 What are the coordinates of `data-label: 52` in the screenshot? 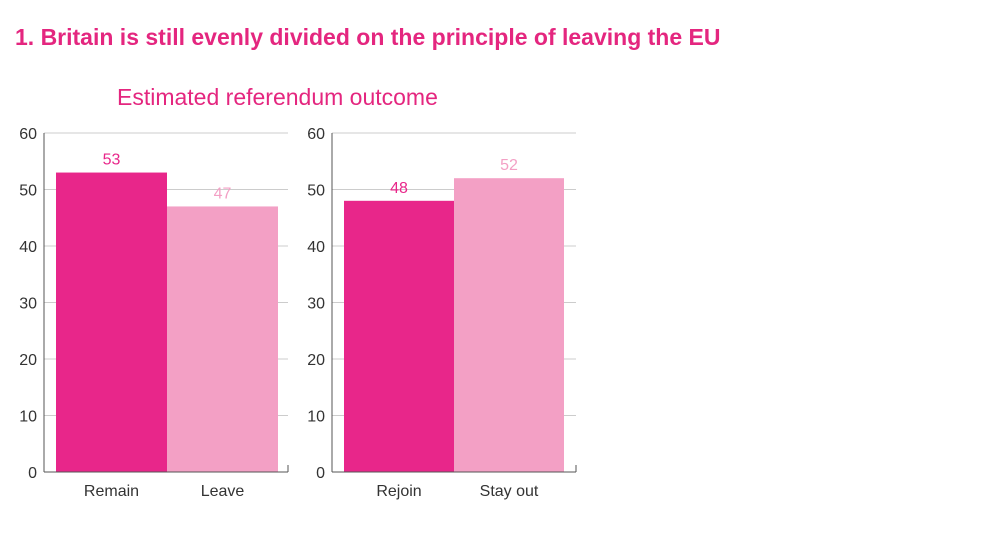 It's located at (509, 165).